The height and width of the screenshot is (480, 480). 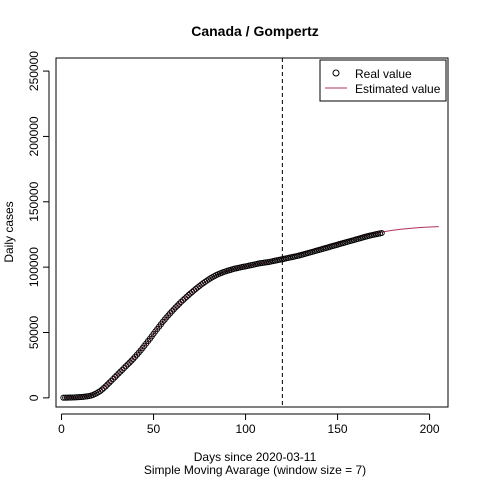 I want to click on chart-title: Canada / Gompertz, so click(x=255, y=31).